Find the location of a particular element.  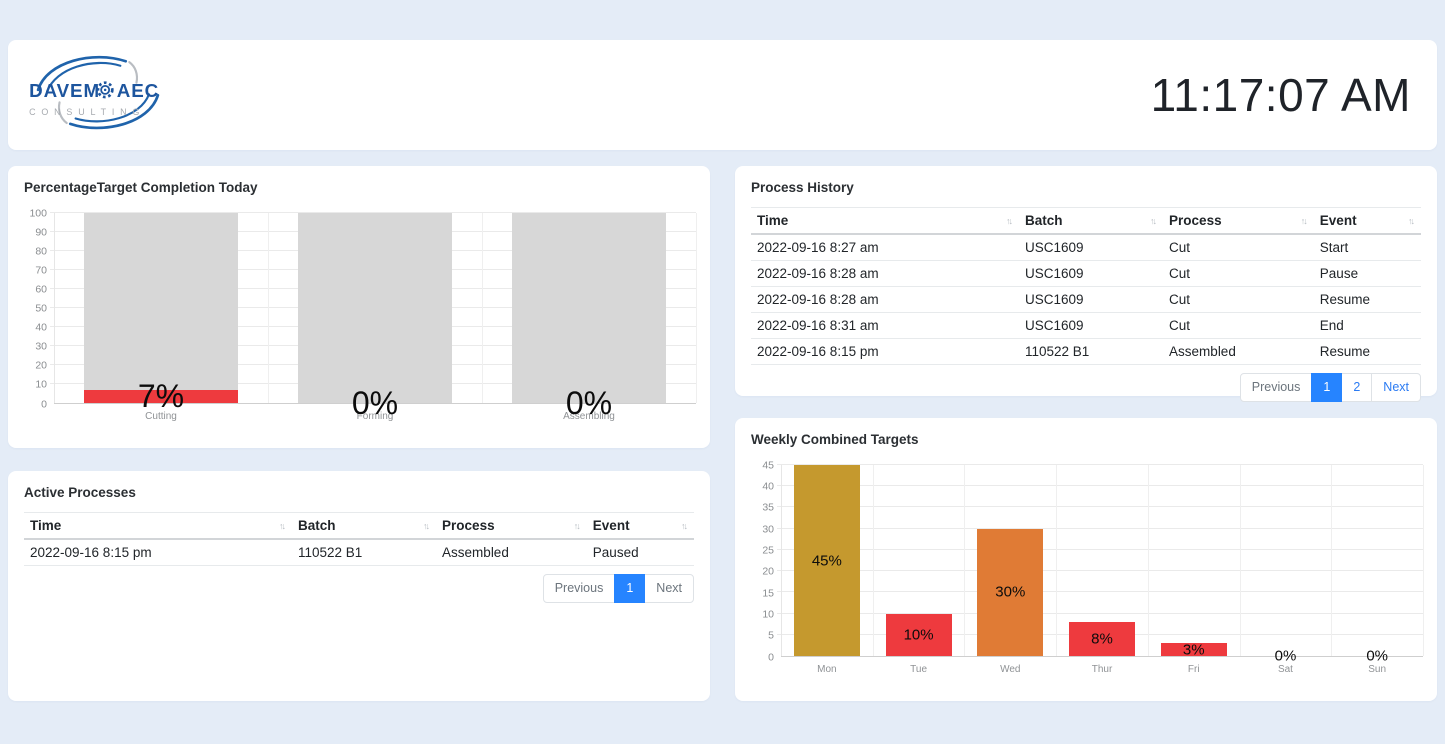

panel-title-weekly: Weekly Combined Targets is located at coordinates (835, 439).